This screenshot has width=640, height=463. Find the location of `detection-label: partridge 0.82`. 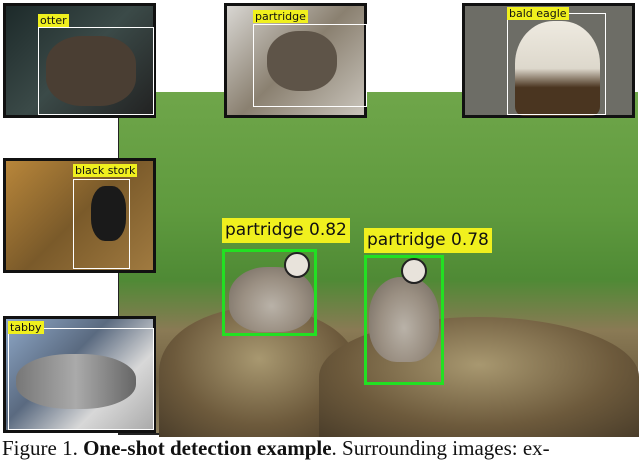

detection-label: partridge 0.82 is located at coordinates (286, 230).